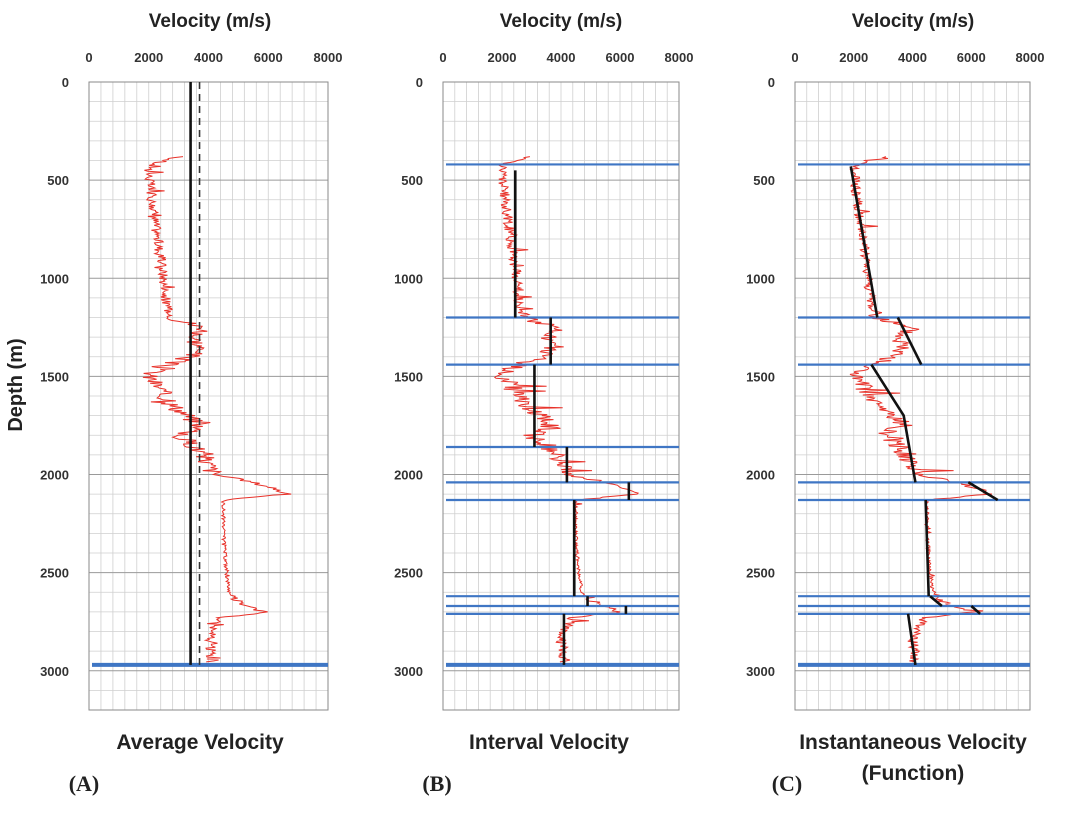 The width and height of the screenshot is (1073, 816). Describe the element at coordinates (16, 384) in the screenshot. I see `depth-axis-label: Depth (m)` at that location.